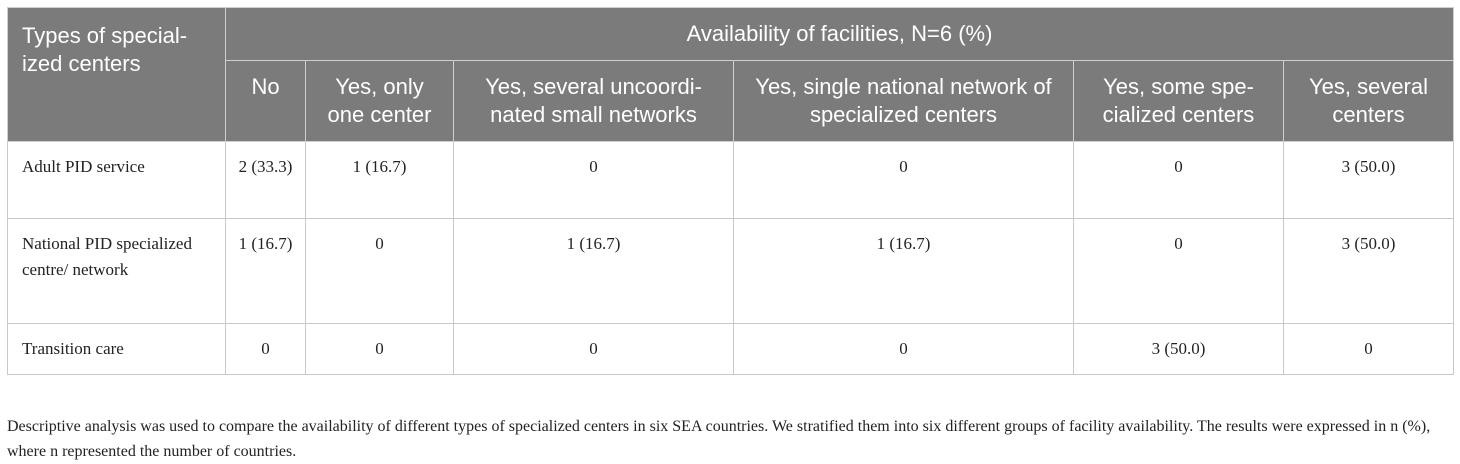 This screenshot has height=464, width=1460. I want to click on group-header: Availability of facilities, N=6 (%), so click(839, 34).